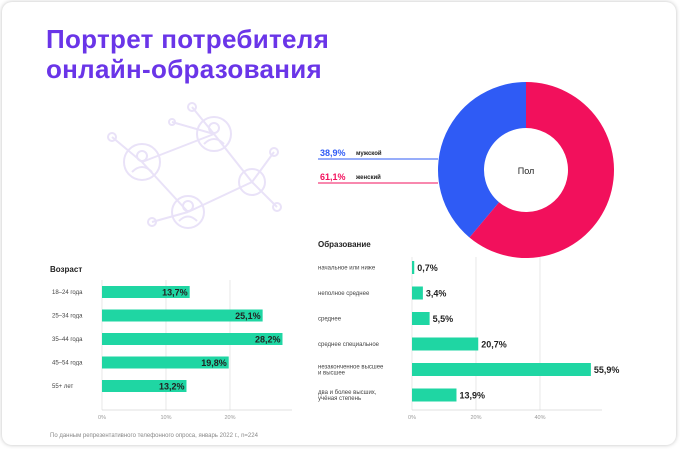 Image resolution: width=680 pixels, height=449 pixels. What do you see at coordinates (541, 170) in the screenshot?
I see `donut-slice-female` at bounding box center [541, 170].